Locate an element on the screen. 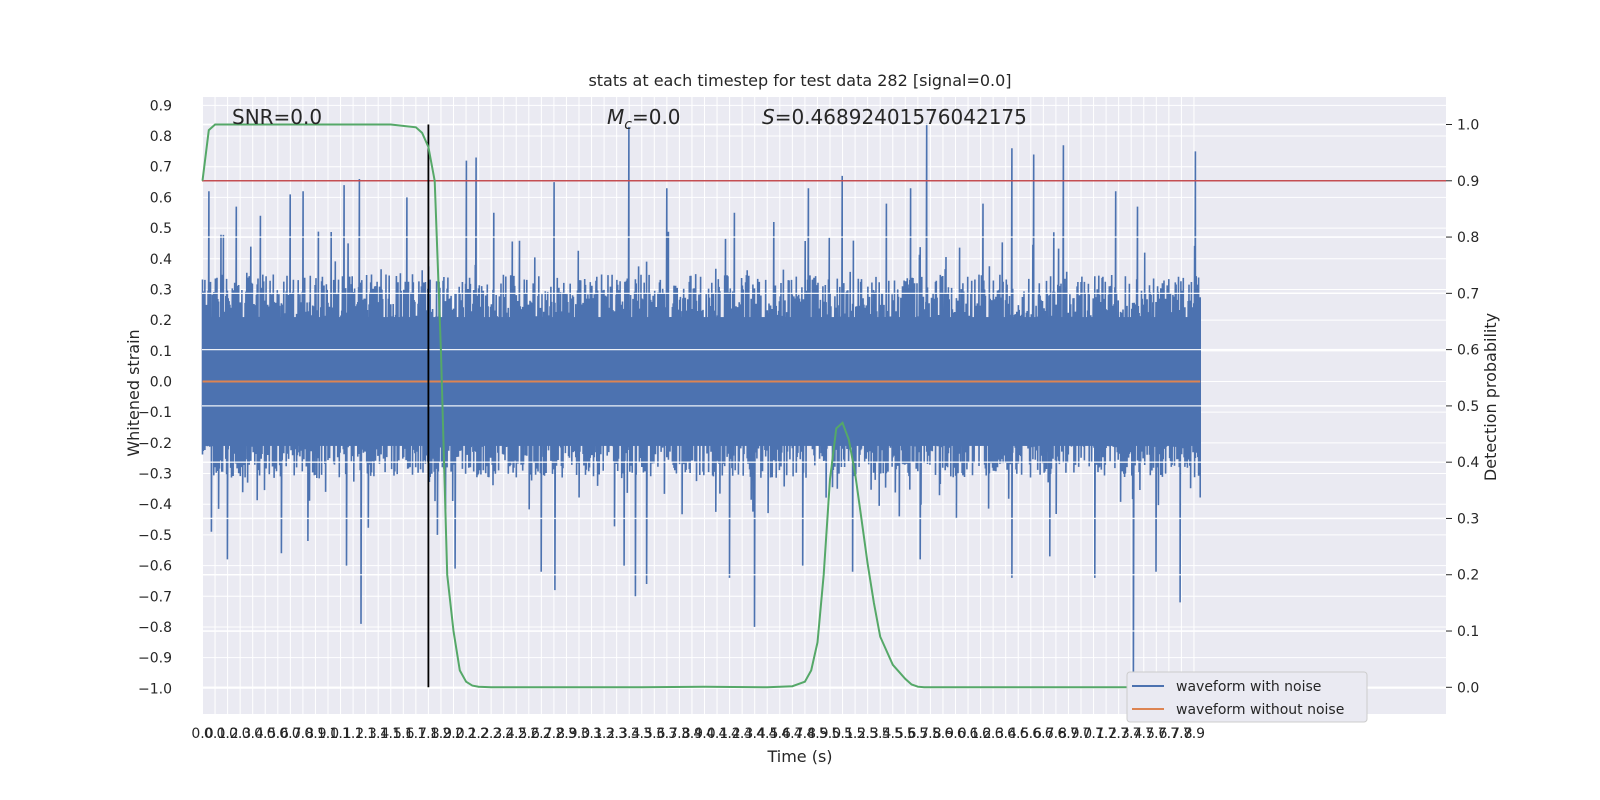  x-tick-label: 2.3 is located at coordinates (491, 734).